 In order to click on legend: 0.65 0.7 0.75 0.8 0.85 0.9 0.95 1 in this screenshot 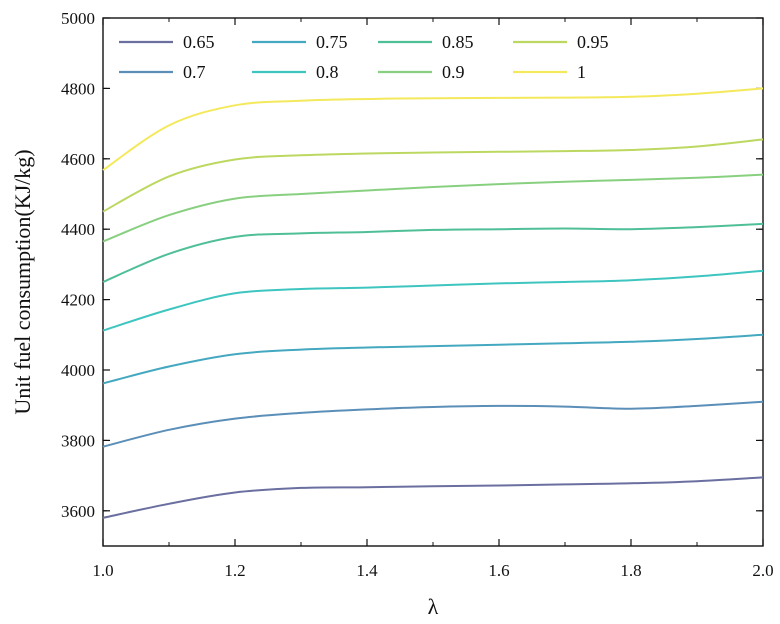, I will do `click(364, 57)`.